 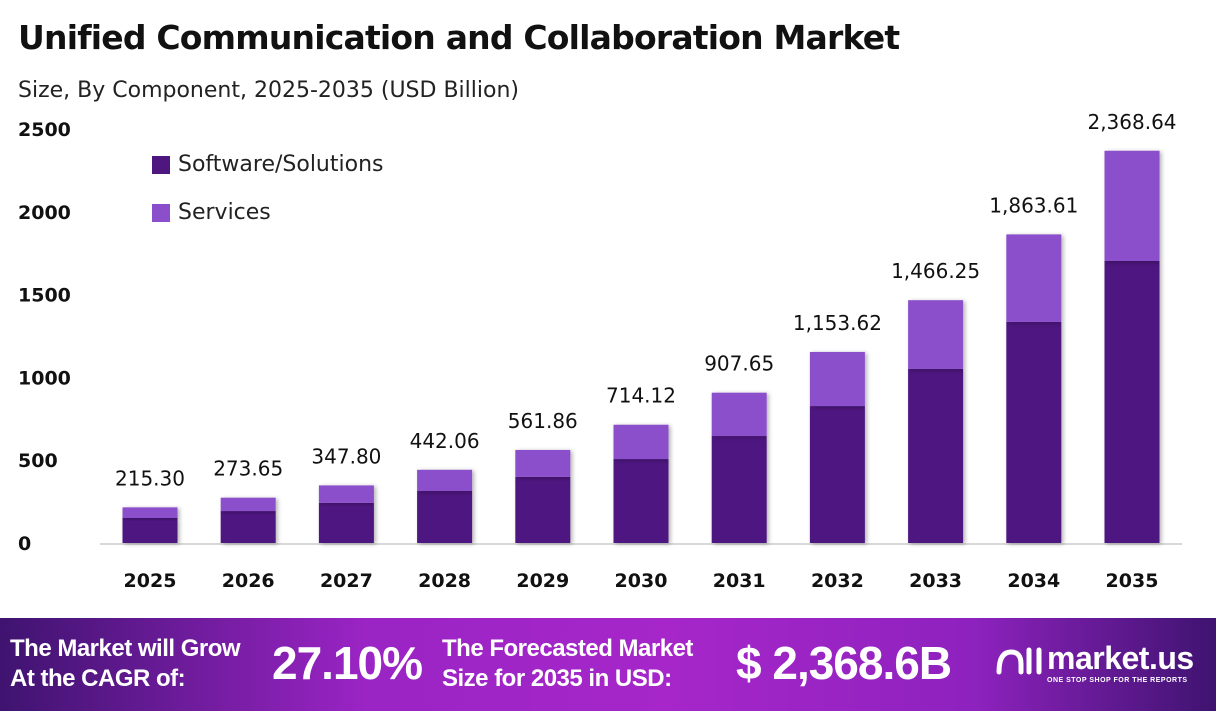 What do you see at coordinates (346, 494) in the screenshot?
I see `bar-services-2027` at bounding box center [346, 494].